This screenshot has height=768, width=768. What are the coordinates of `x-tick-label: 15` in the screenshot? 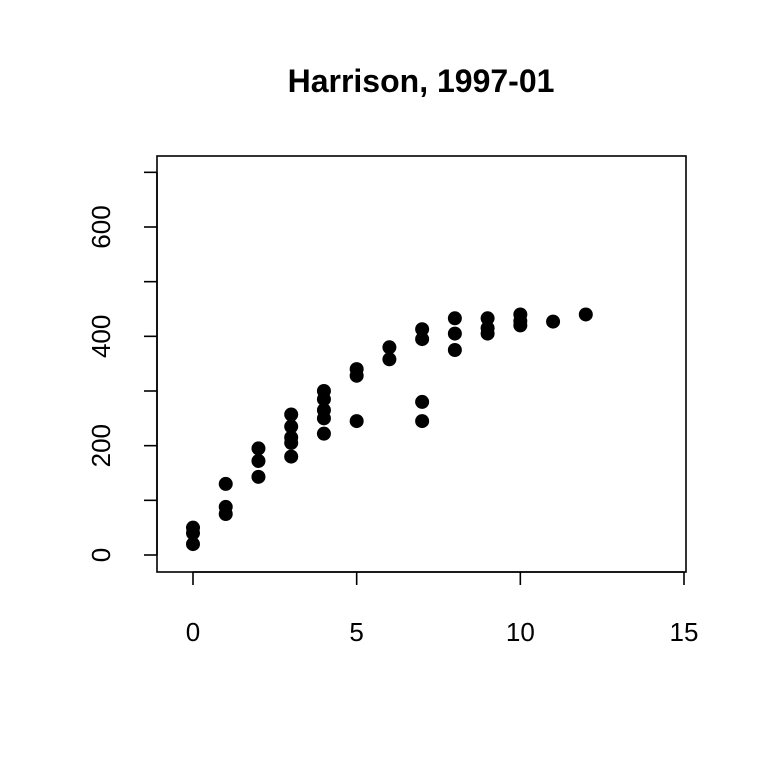 It's located at (684, 632).